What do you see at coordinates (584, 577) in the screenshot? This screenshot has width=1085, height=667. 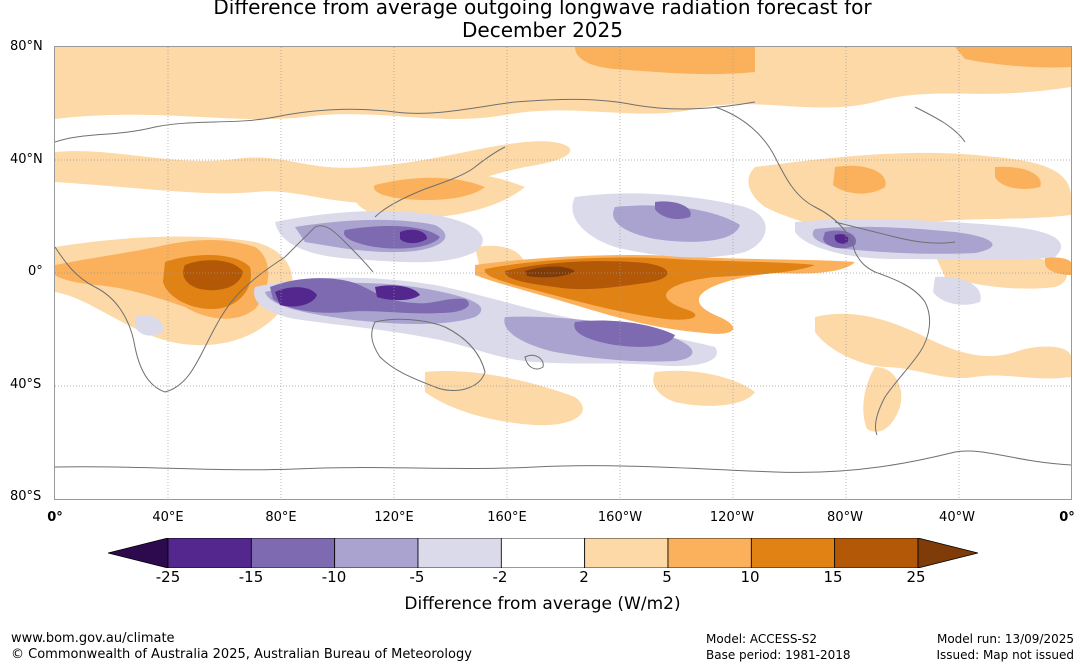 I see `colorbar-tick: 2` at bounding box center [584, 577].